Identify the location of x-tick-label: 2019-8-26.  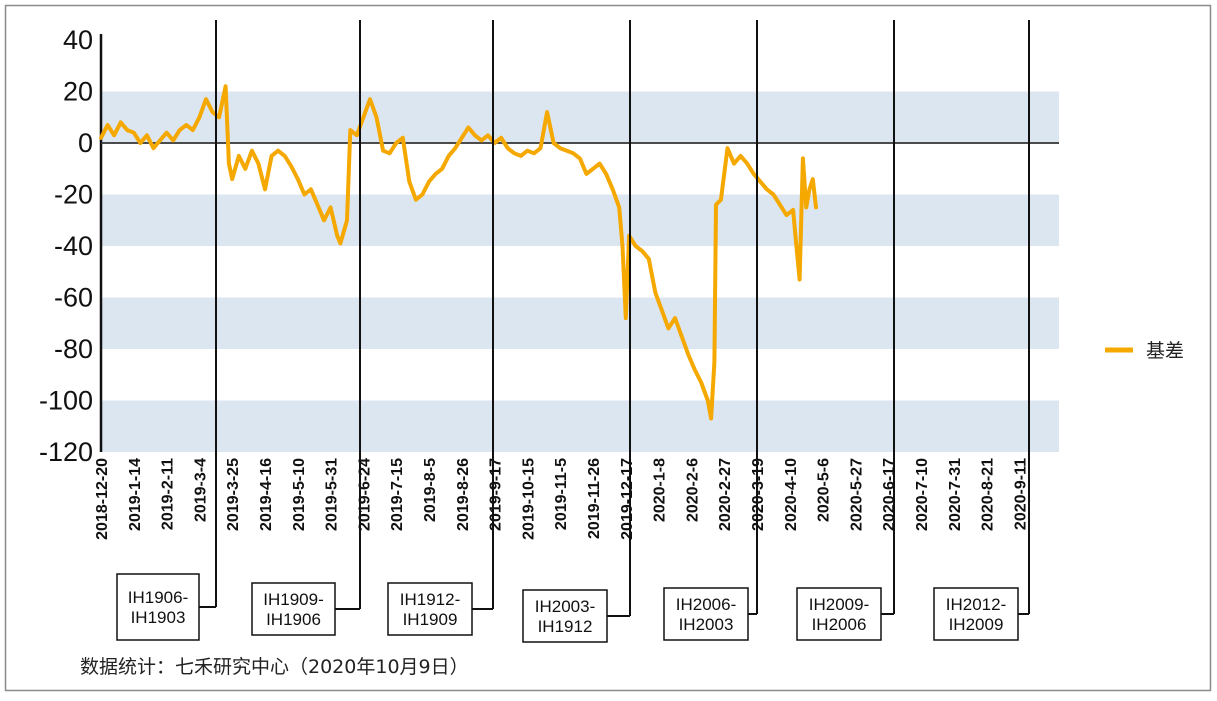
(463, 494).